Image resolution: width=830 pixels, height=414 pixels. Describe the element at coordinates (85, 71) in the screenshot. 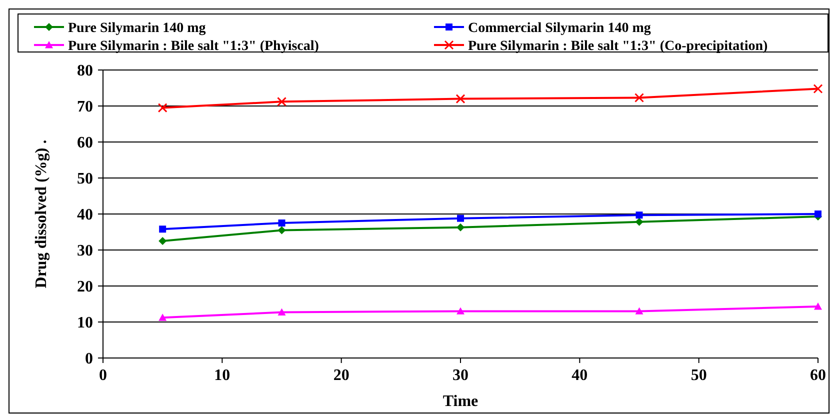

I see `y-tick-label: 80` at that location.